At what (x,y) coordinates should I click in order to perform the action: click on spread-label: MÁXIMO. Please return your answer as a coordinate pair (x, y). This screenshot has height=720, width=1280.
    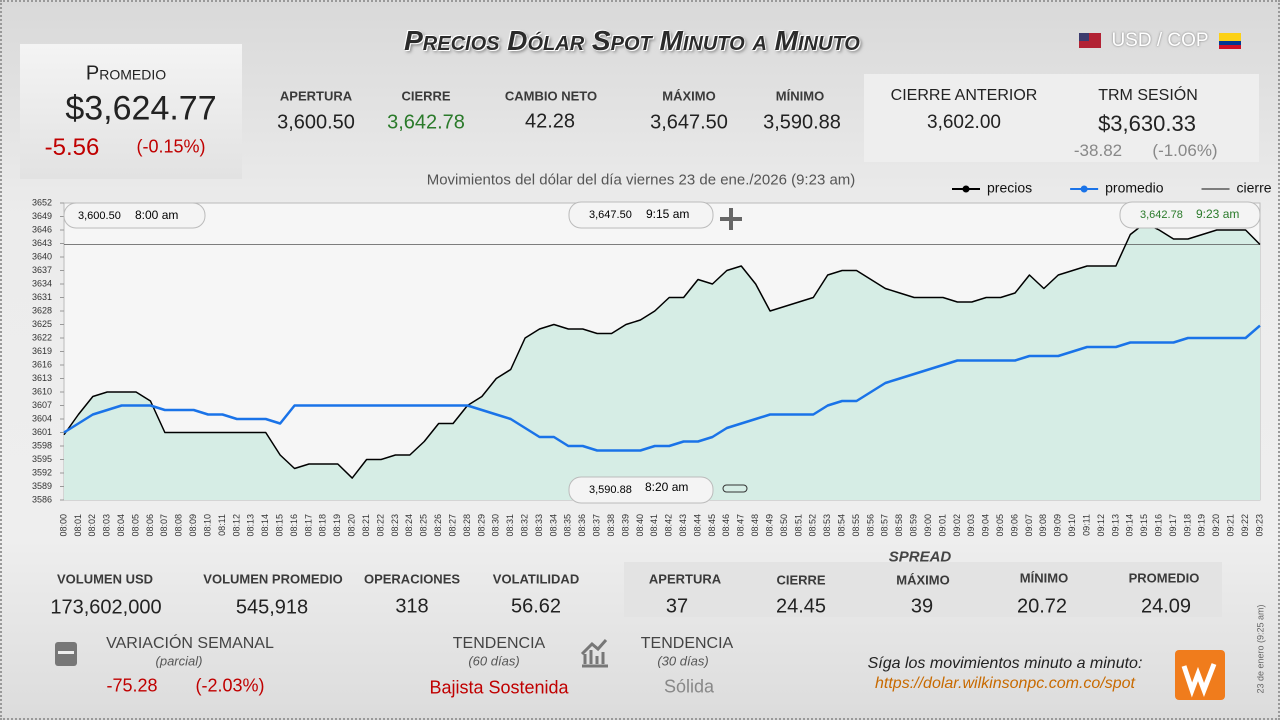
    Looking at the image, I should click on (923, 580).